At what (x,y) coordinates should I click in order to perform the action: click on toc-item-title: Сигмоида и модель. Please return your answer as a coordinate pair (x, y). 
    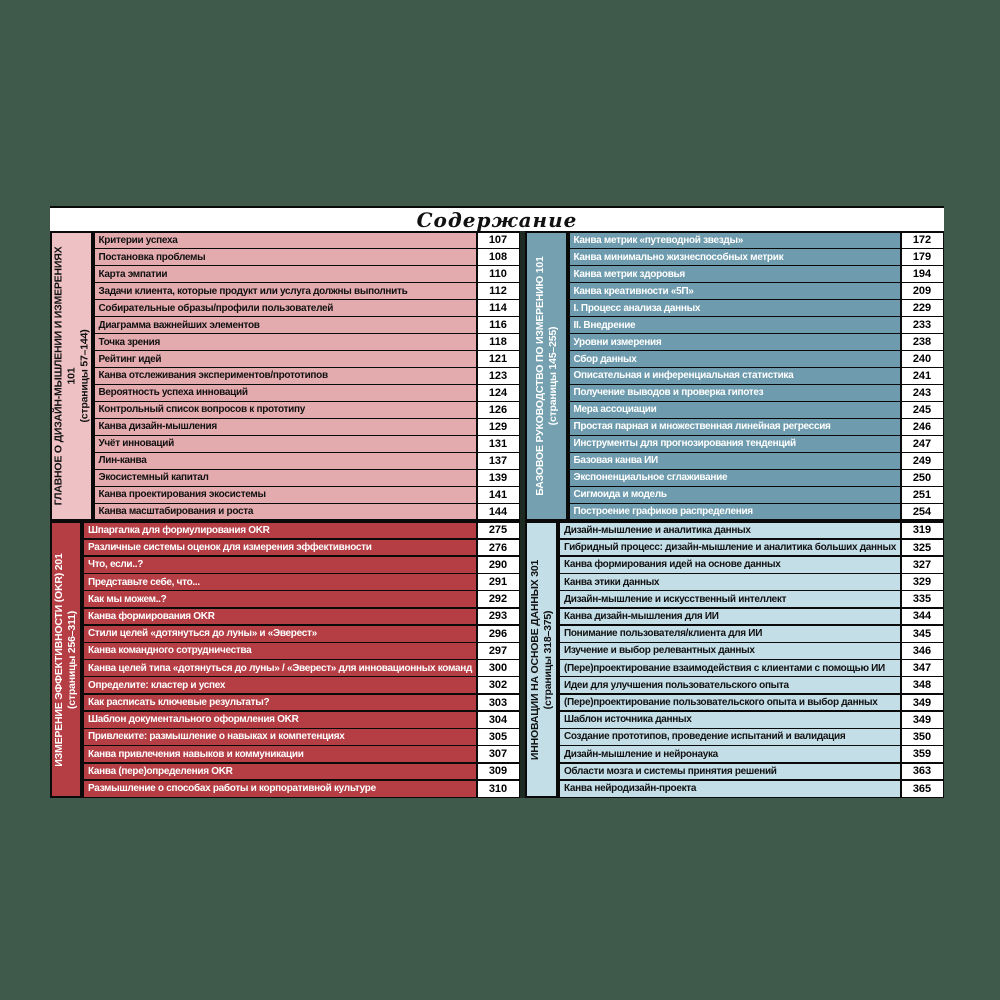
    Looking at the image, I should click on (734, 495).